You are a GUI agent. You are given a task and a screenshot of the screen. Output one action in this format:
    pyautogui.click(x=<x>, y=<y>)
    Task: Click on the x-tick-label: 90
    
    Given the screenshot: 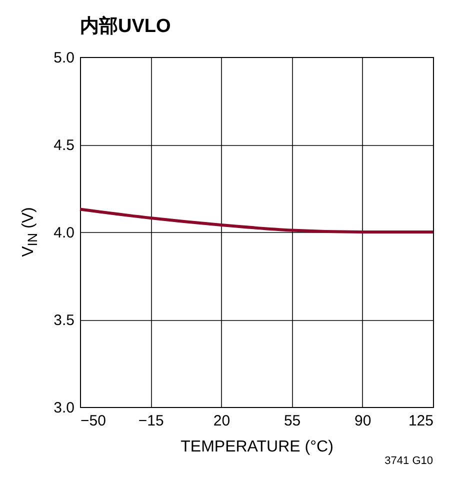 What is the action you would take?
    pyautogui.click(x=363, y=421)
    